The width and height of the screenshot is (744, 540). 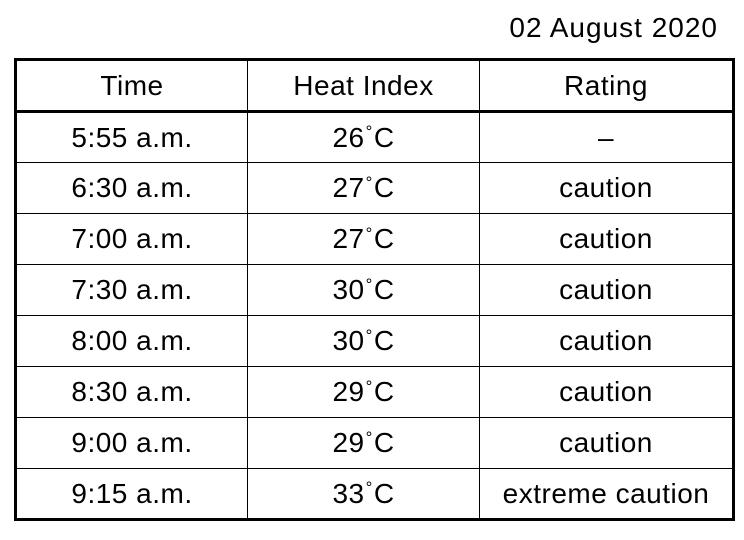 I want to click on table-row: 7:00 a.m. 27°C caution, so click(x=374, y=239).